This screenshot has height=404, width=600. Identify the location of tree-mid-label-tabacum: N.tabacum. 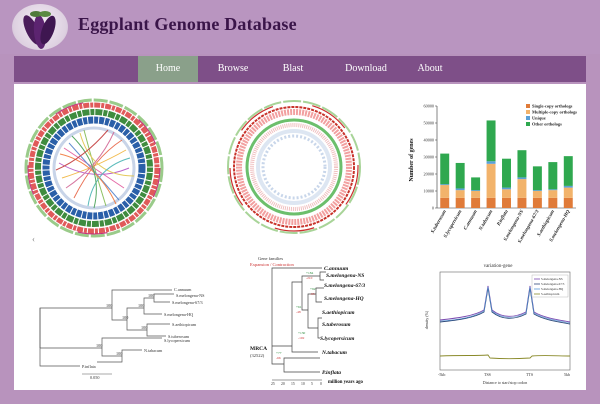
(334, 353).